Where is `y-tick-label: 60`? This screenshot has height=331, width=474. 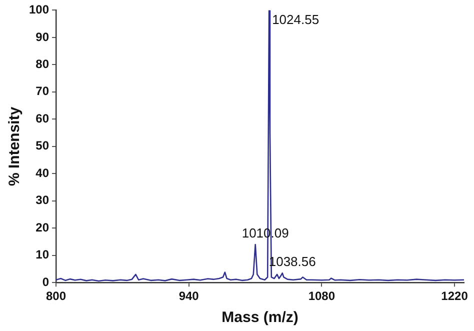
y-tick-label: 60 is located at coordinates (43, 118).